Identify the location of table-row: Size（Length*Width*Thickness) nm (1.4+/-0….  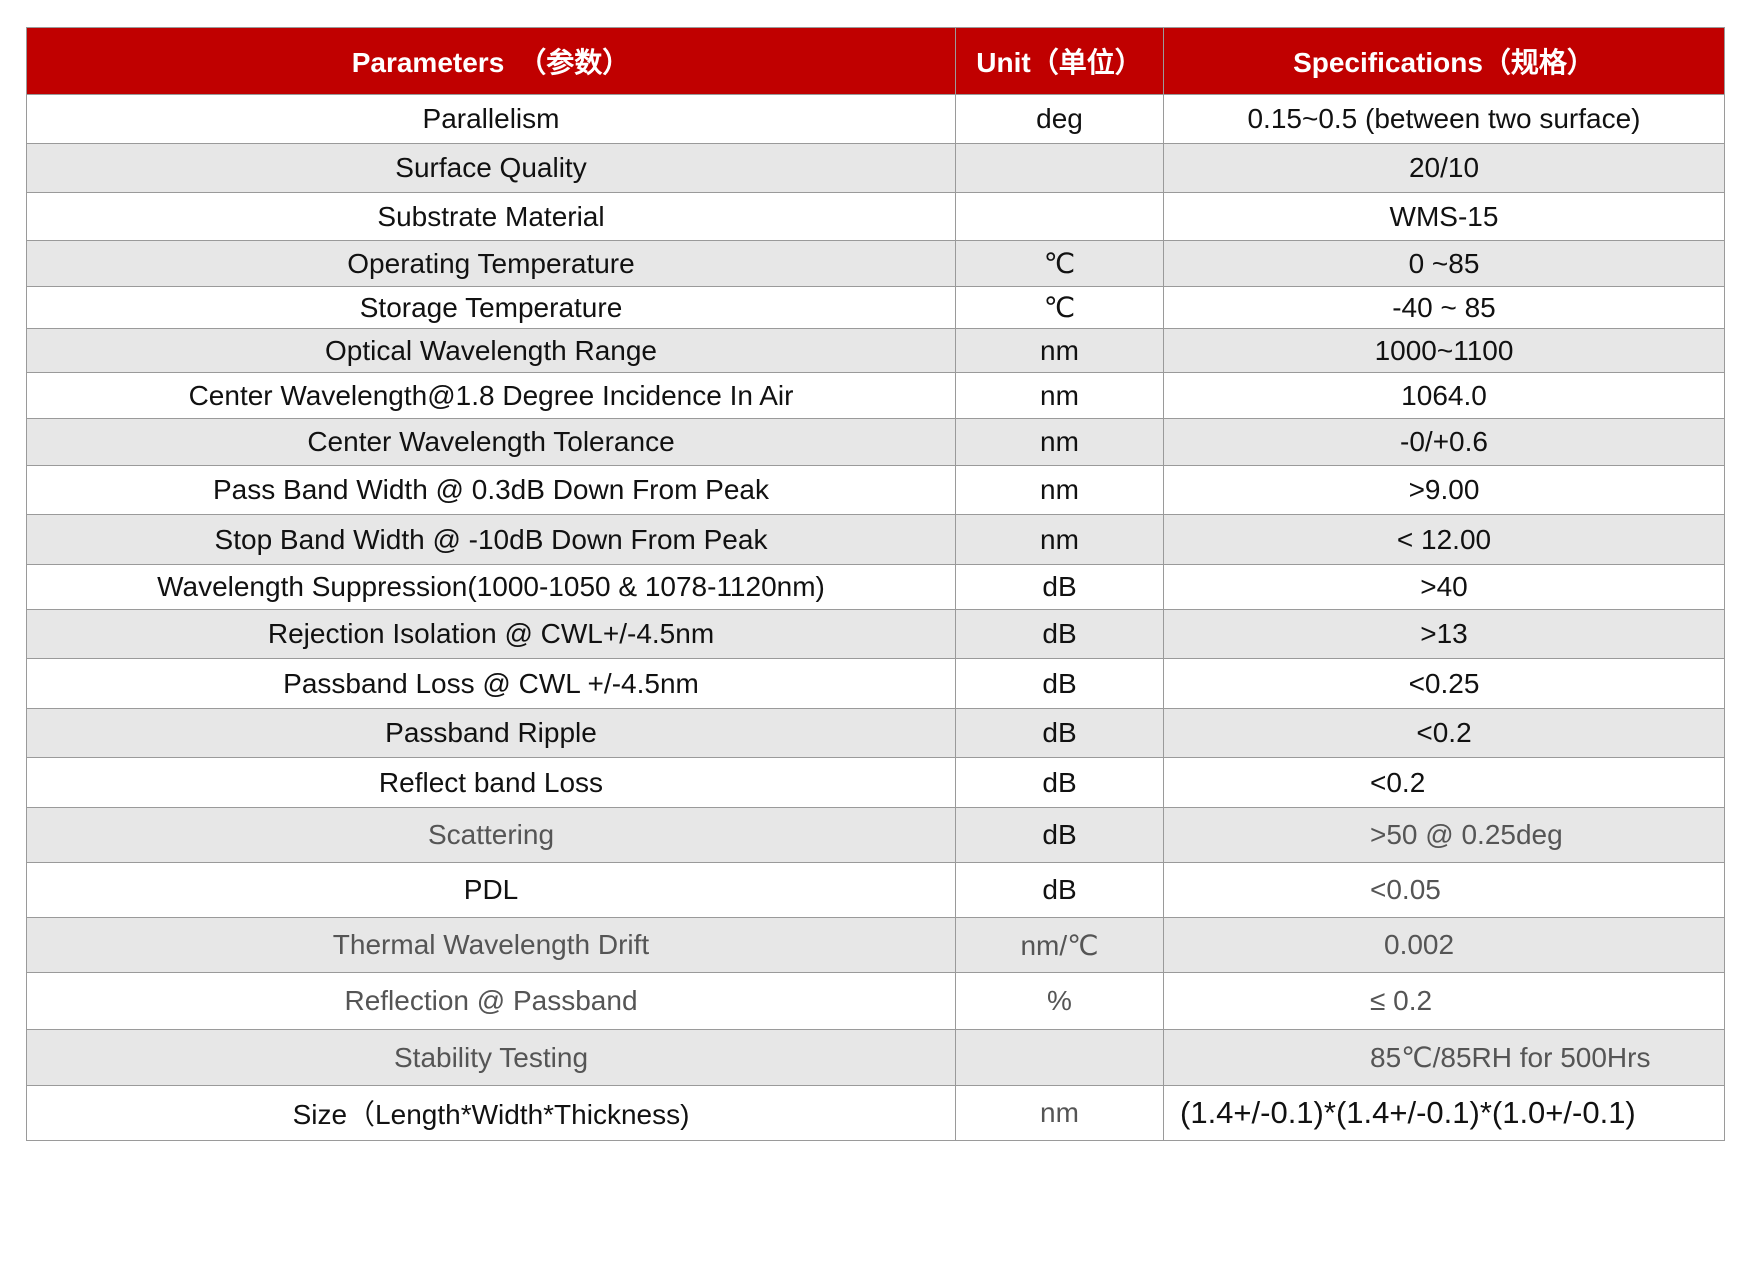
(875, 1113).